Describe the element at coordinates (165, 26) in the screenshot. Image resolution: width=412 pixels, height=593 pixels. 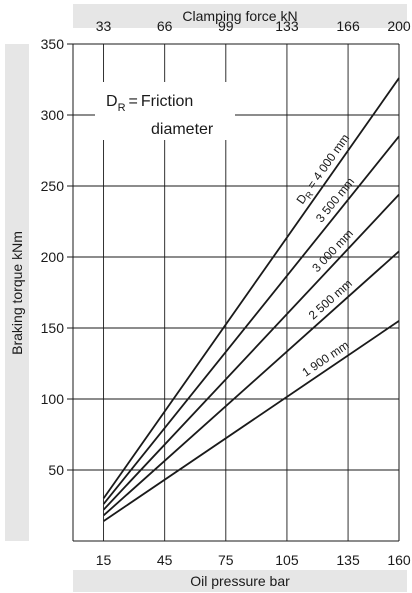
I see `top-tick-label: 66` at that location.